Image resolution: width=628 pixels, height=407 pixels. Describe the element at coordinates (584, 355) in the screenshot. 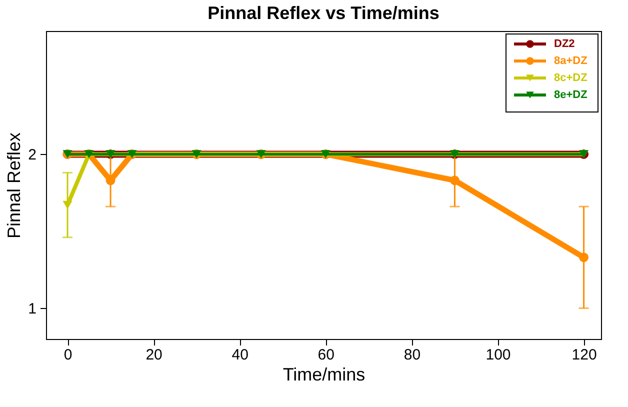

I see `x-tick-label: 120` at that location.